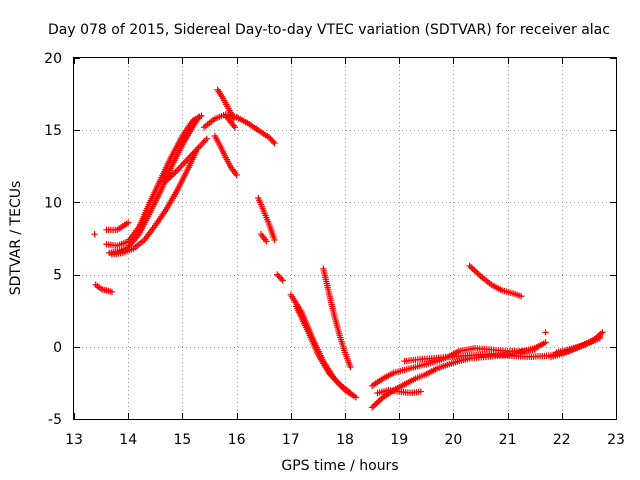 The width and height of the screenshot is (640, 480). What do you see at coordinates (53, 59) in the screenshot?
I see `y-tick-label: 20` at bounding box center [53, 59].